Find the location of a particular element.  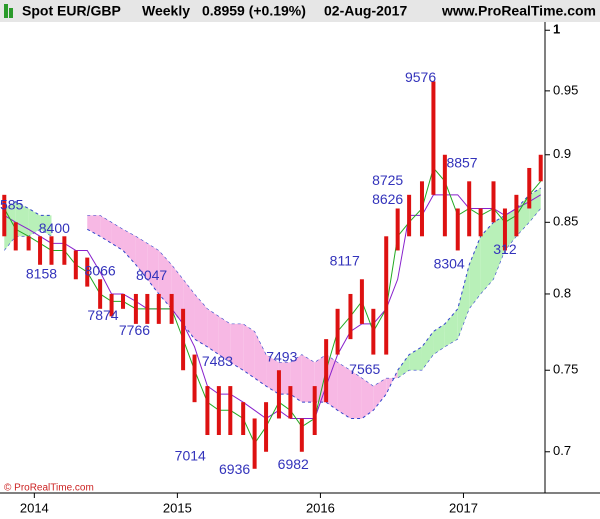

price-label: 7014 is located at coordinates (190, 456).